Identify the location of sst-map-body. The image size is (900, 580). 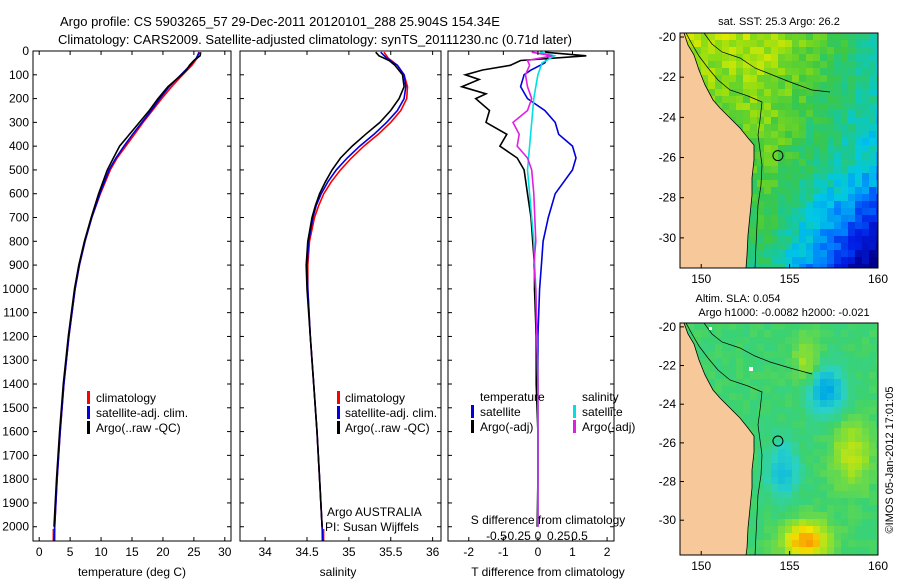
(779, 150).